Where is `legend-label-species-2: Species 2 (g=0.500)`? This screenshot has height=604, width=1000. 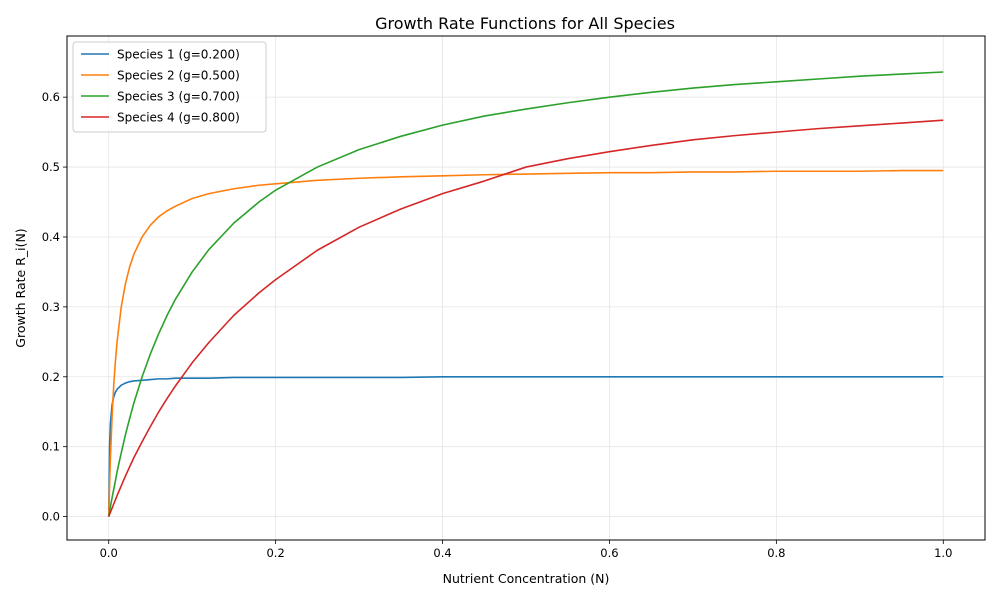 legend-label-species-2: Species 2 (g=0.500) is located at coordinates (178, 76).